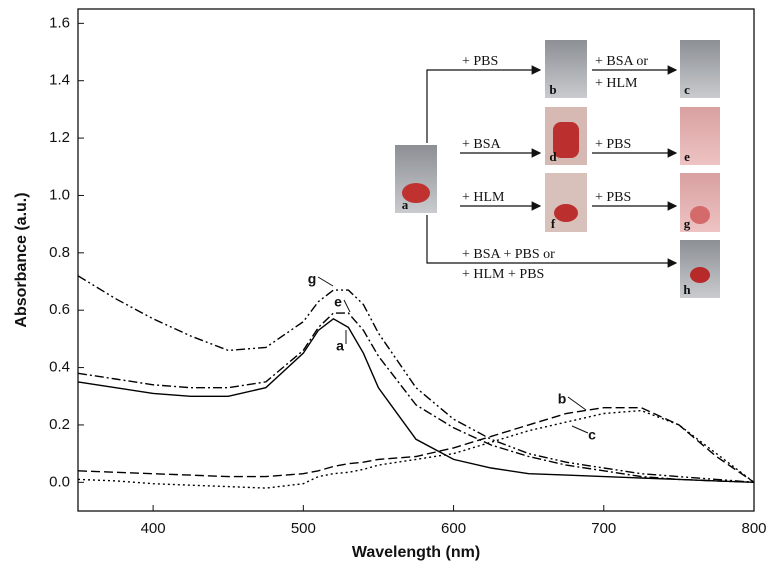 This screenshot has width=771, height=569. Describe the element at coordinates (59, 424) in the screenshot. I see `y-tick-label: 0.2` at that location.